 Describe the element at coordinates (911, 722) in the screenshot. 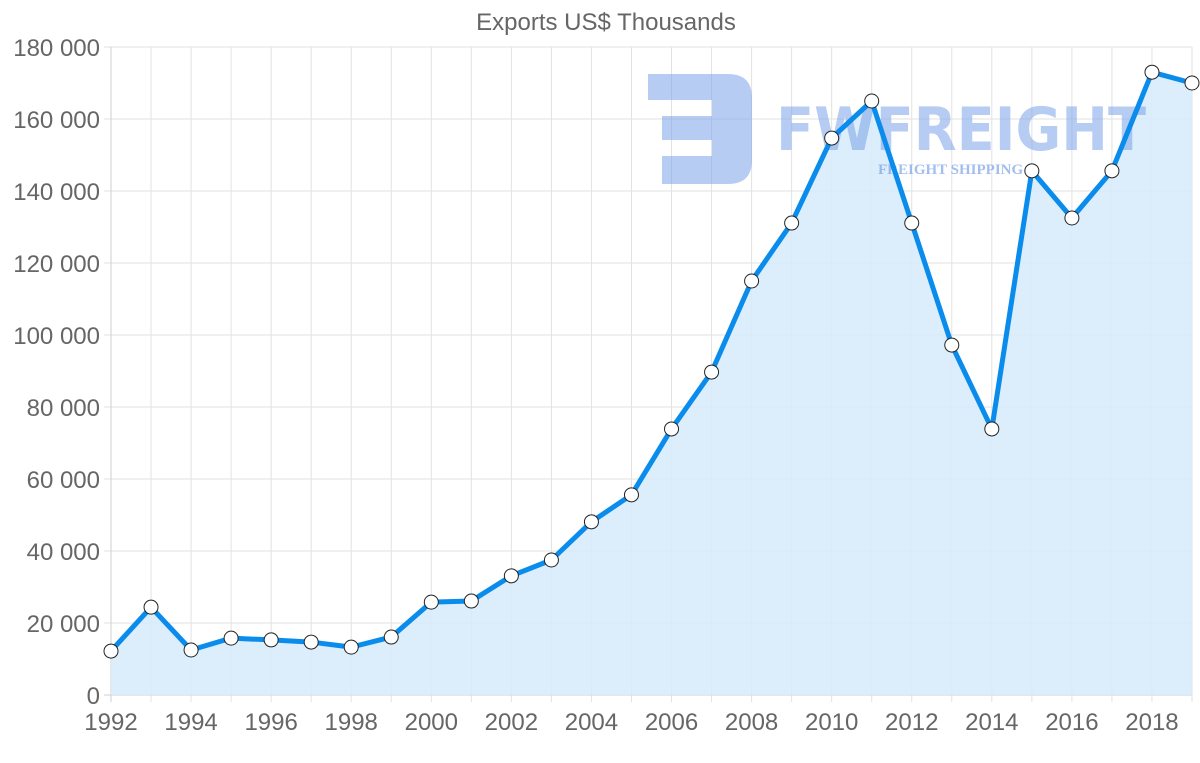

I see `x-tick-label: 2012` at that location.